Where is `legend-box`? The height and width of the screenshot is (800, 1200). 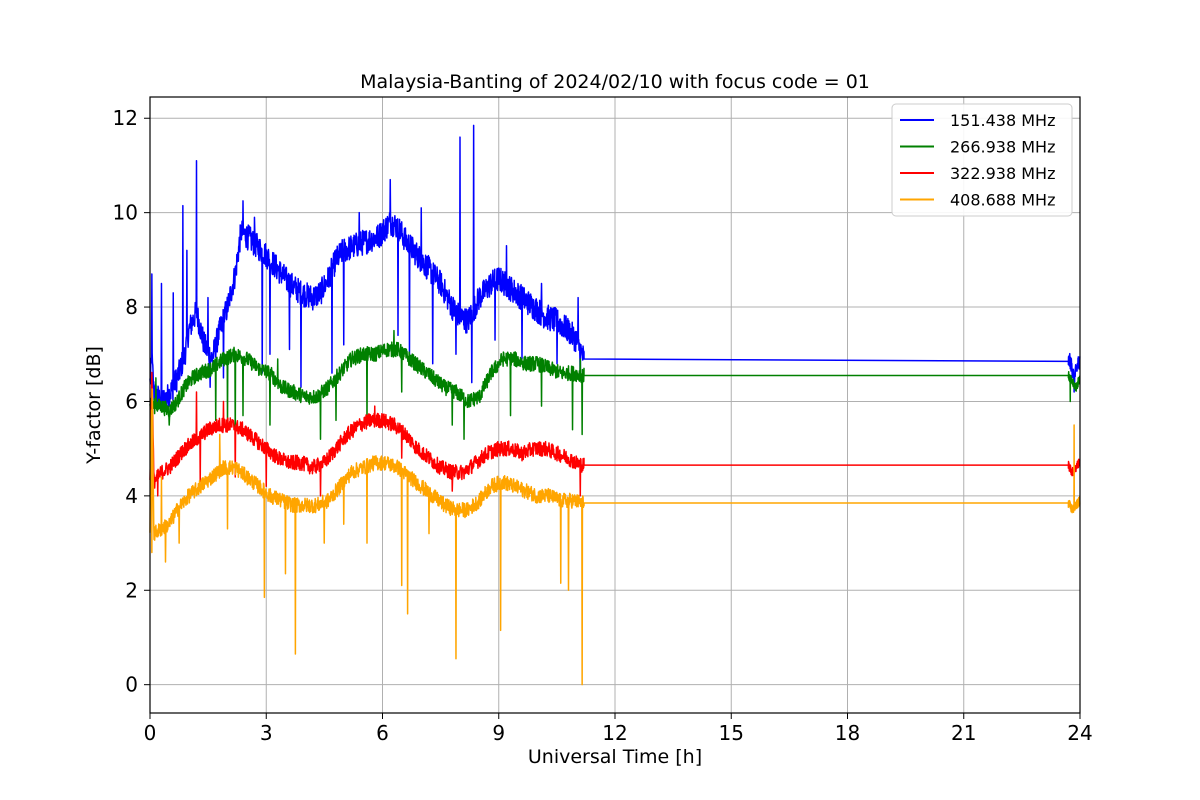
legend-box is located at coordinates (982, 160).